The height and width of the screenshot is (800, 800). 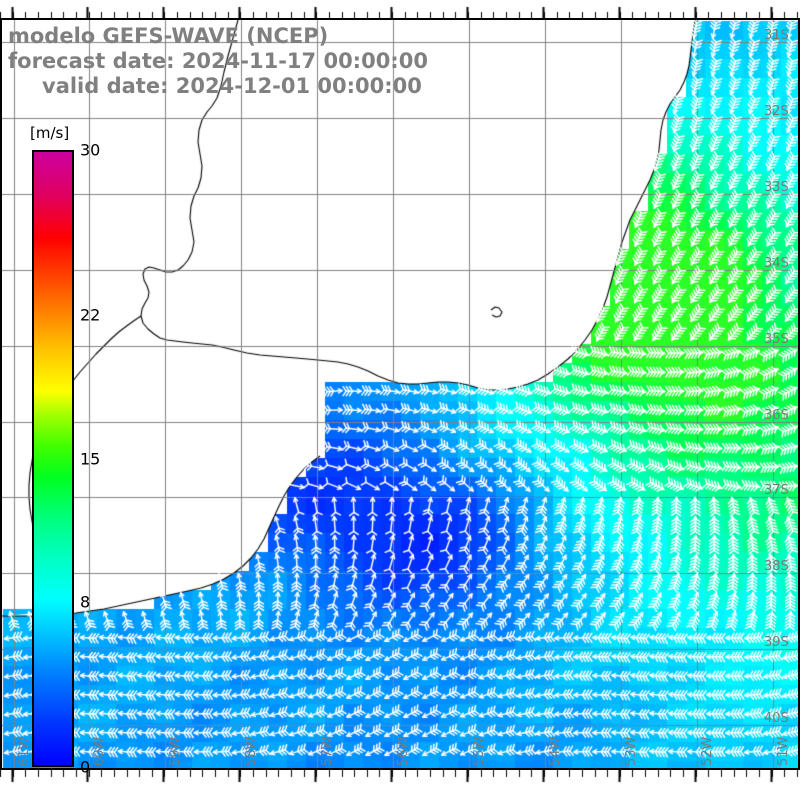 What do you see at coordinates (555, 751) in the screenshot?
I see `lon-tick-label: 54W` at bounding box center [555, 751].